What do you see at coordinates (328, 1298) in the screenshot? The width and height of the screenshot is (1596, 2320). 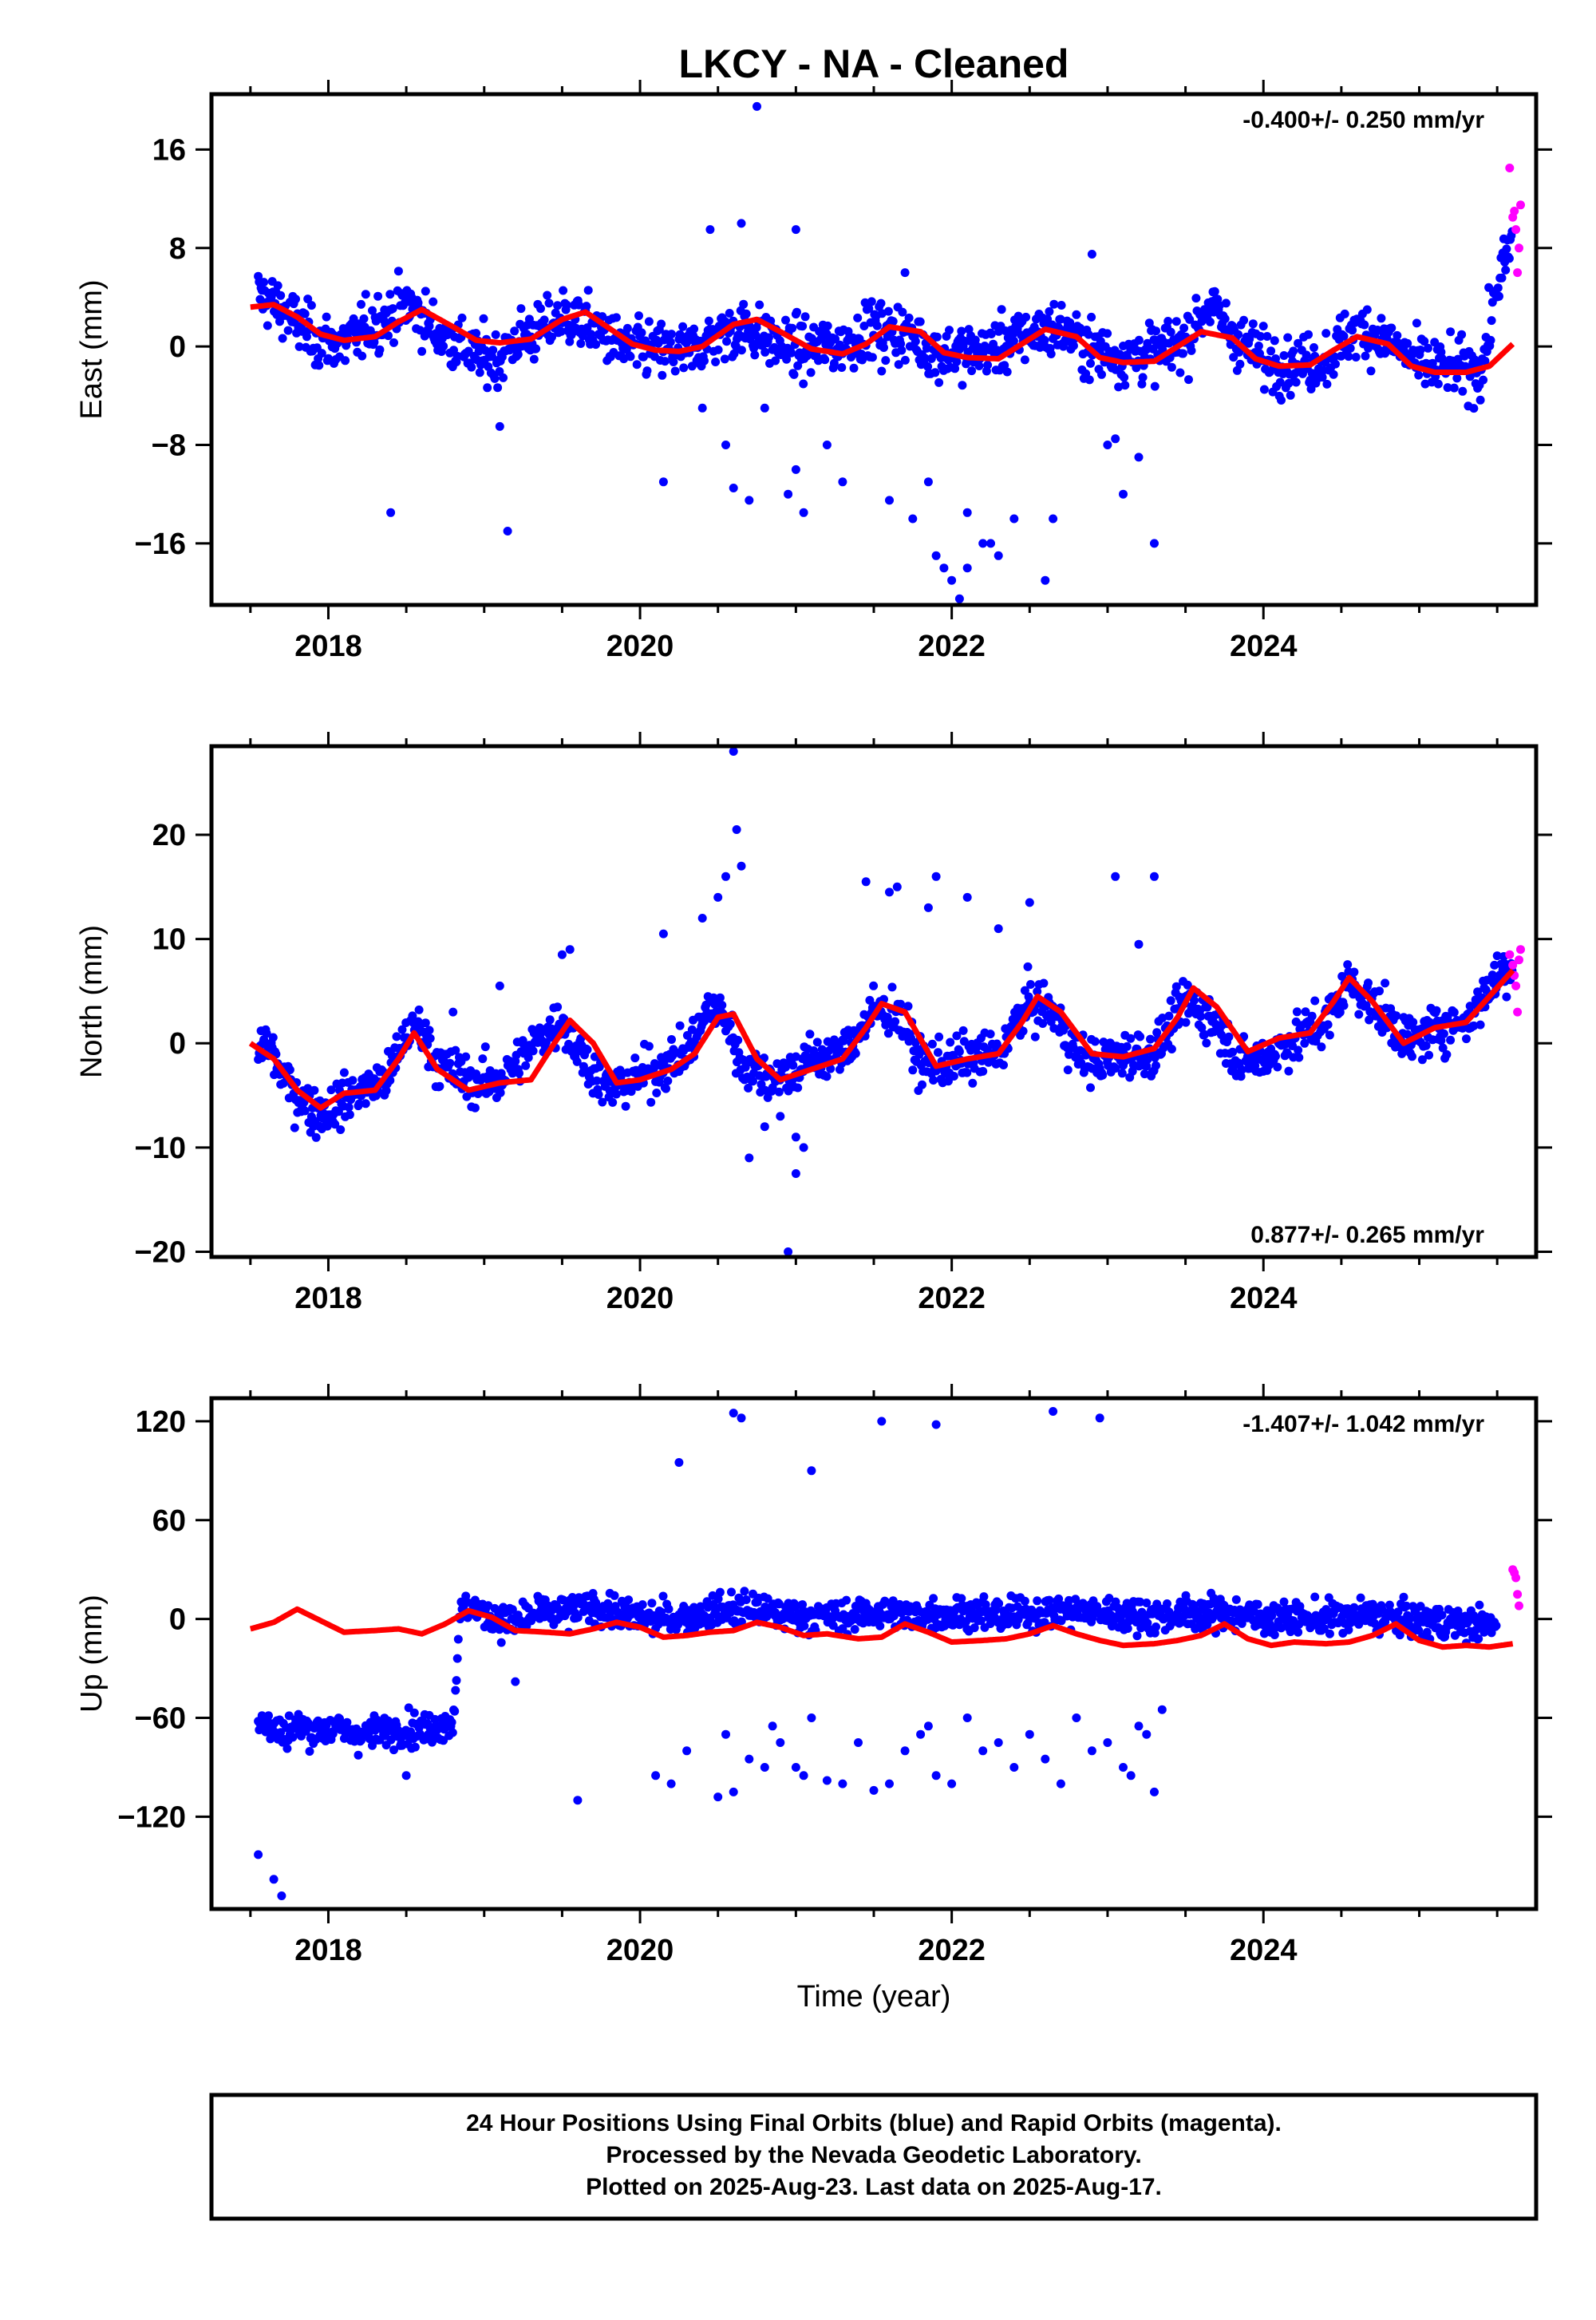 I see `north-xtick-label: 2018` at bounding box center [328, 1298].